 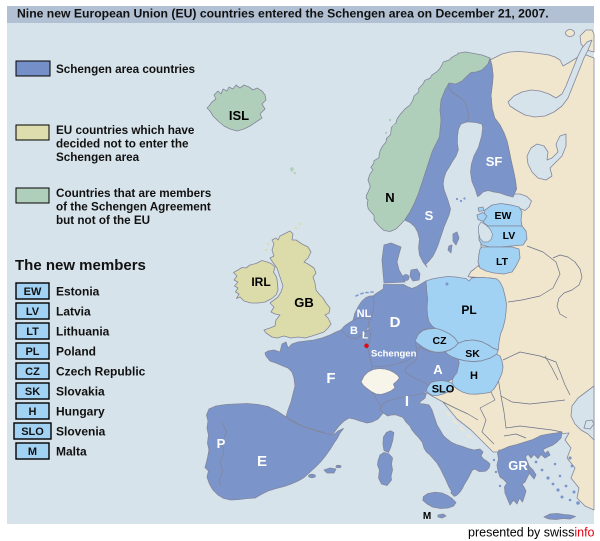 I want to click on svg-text: E, so click(x=262, y=461).